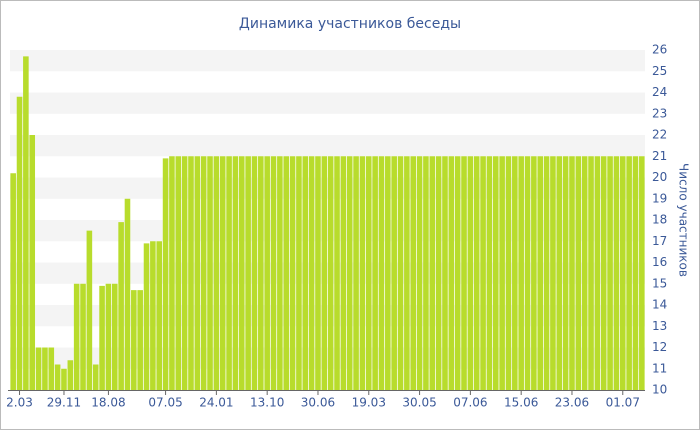  I want to click on y-tick-label: 15, so click(659, 283).